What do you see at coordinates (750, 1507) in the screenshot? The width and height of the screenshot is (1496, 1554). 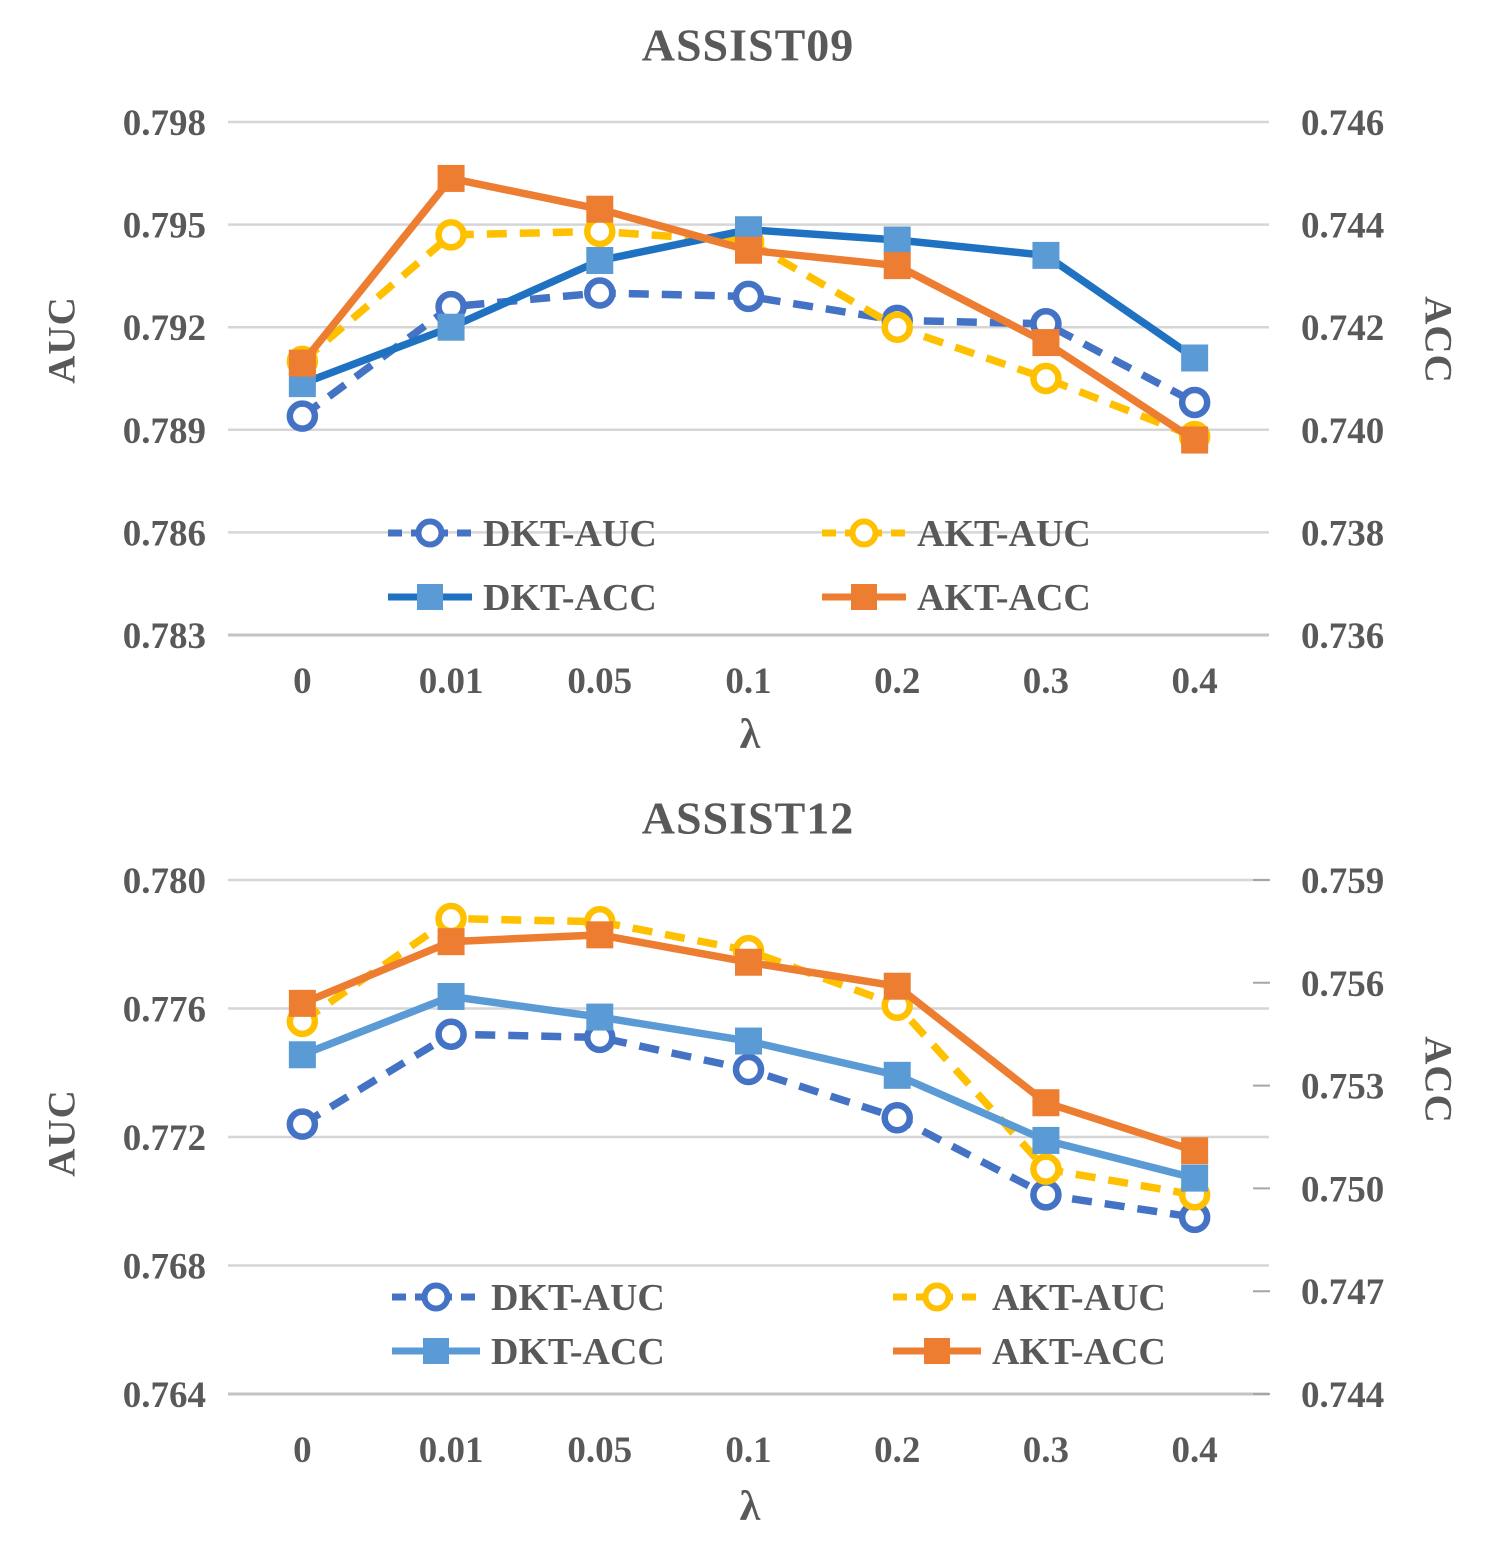 I see `chart2-x-axis-title: λ` at bounding box center [750, 1507].